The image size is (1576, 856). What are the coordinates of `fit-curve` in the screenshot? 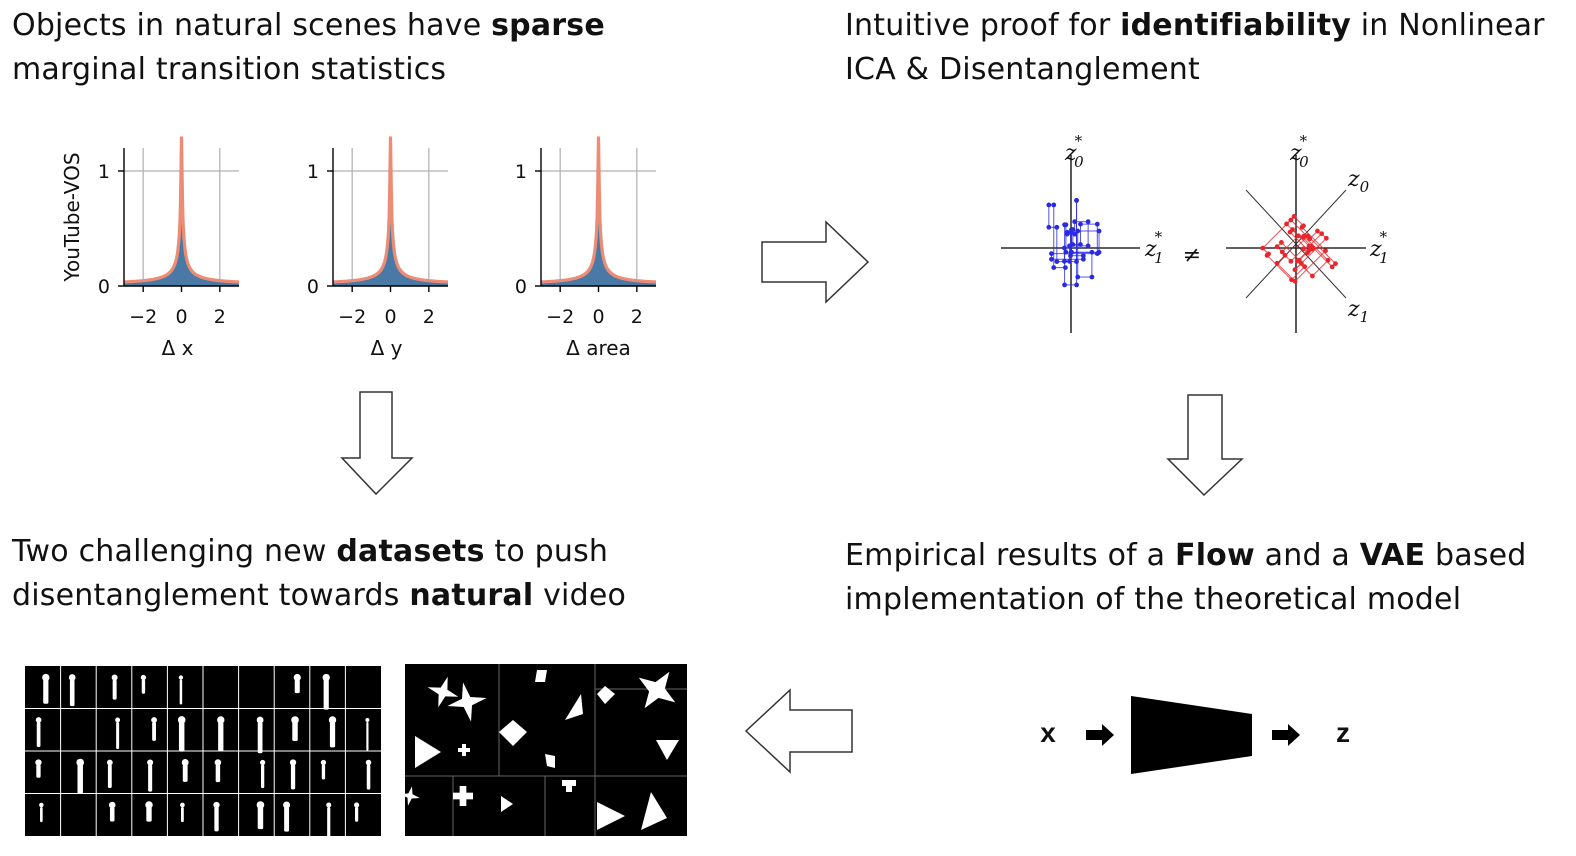 It's located at (181, 210).